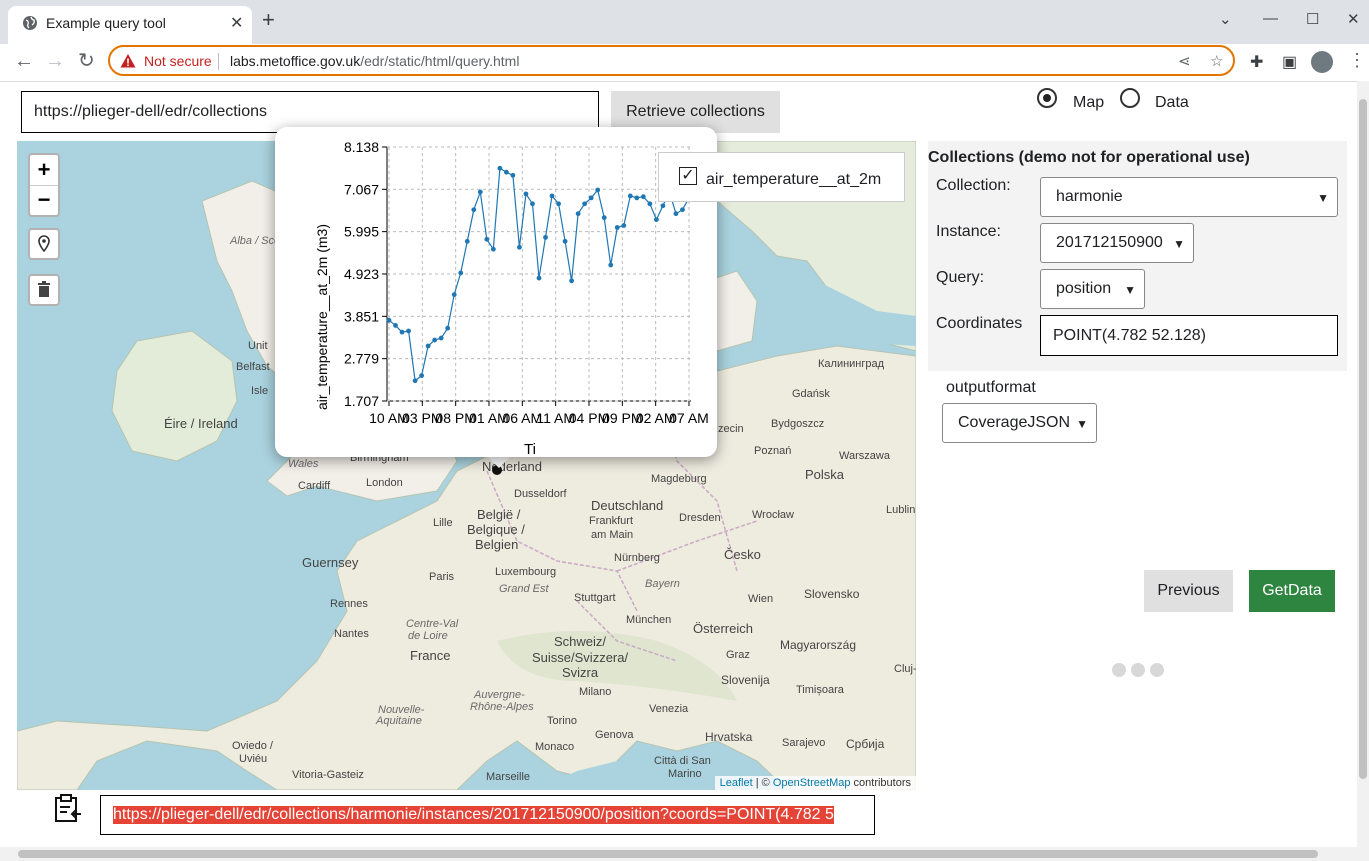 This screenshot has height=861, width=1369. I want to click on map-label: Lille, so click(443, 523).